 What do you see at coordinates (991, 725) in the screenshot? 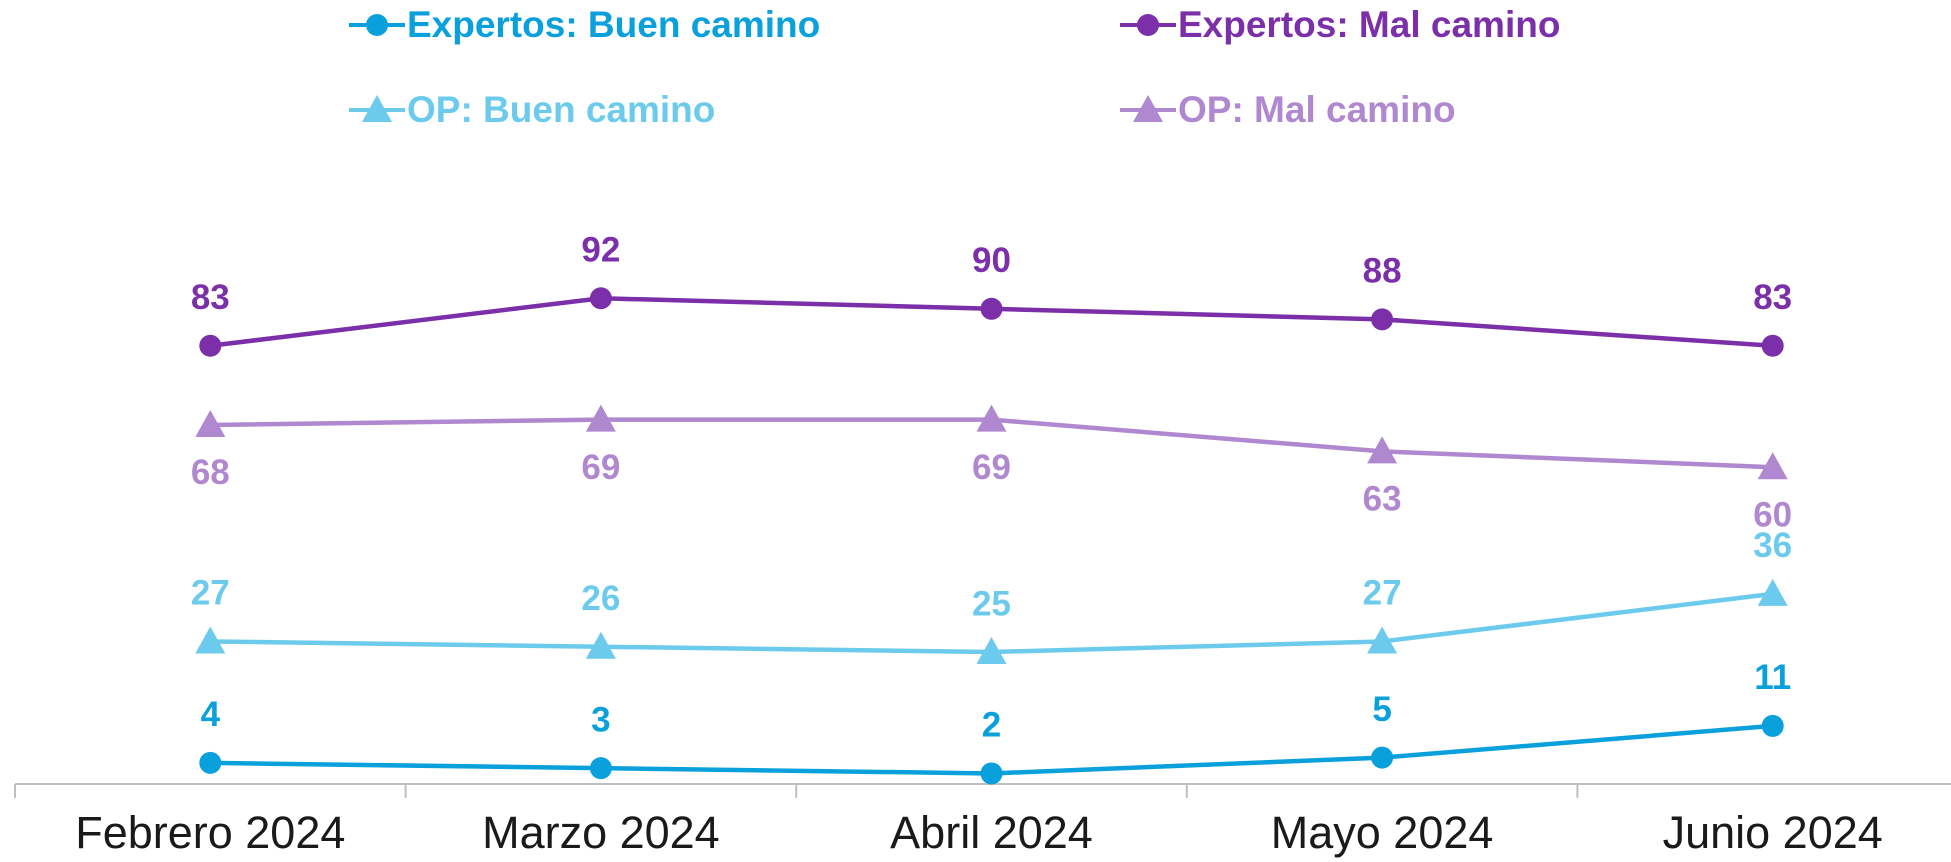
I see `data-label: 2` at bounding box center [991, 725].